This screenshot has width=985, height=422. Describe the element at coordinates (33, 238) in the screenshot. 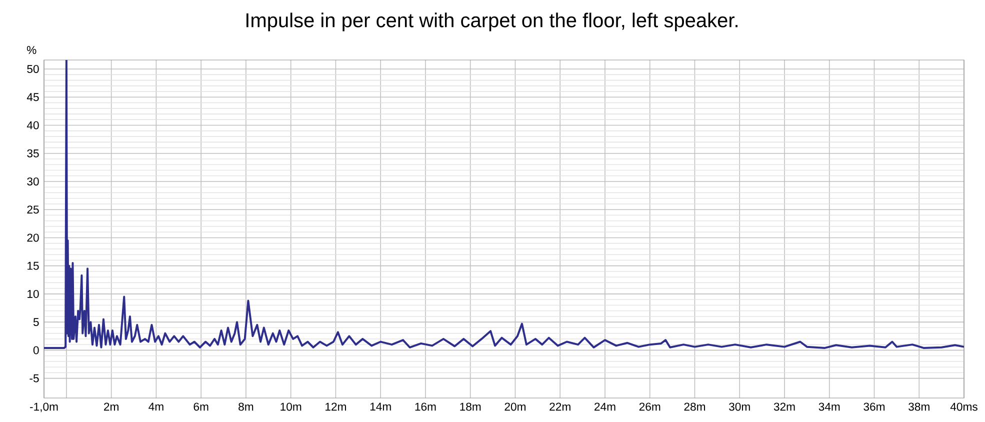

I see `y-tick-label: 20` at that location.